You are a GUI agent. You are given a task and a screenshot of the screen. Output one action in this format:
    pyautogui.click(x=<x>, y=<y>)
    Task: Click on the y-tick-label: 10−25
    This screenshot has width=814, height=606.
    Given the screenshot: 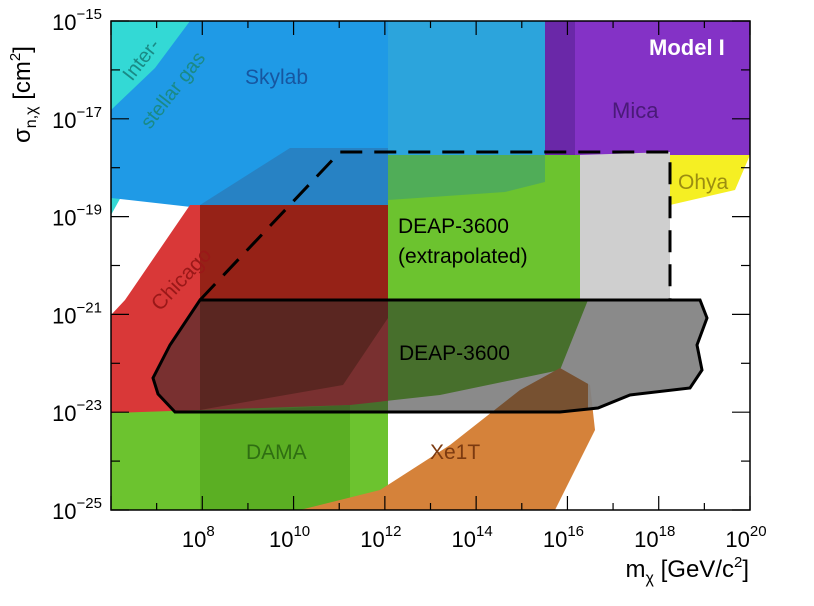 What is the action you would take?
    pyautogui.click(x=77, y=509)
    